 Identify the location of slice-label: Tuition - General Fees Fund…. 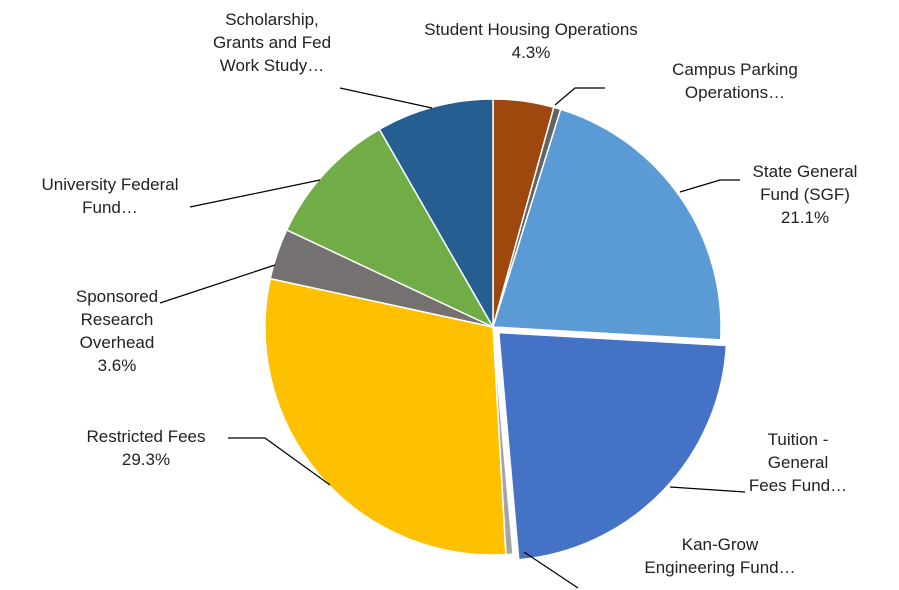
(798, 462).